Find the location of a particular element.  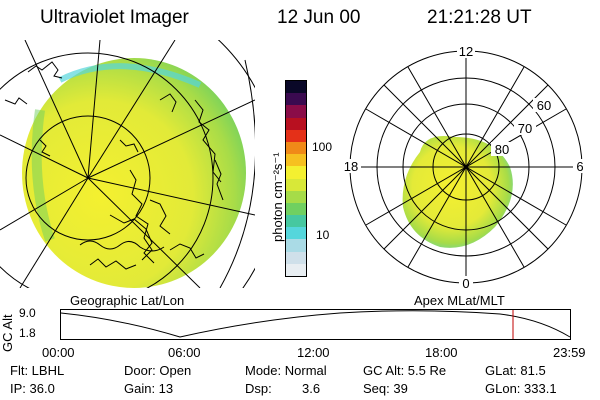

color-scale-bar is located at coordinates (296, 178).